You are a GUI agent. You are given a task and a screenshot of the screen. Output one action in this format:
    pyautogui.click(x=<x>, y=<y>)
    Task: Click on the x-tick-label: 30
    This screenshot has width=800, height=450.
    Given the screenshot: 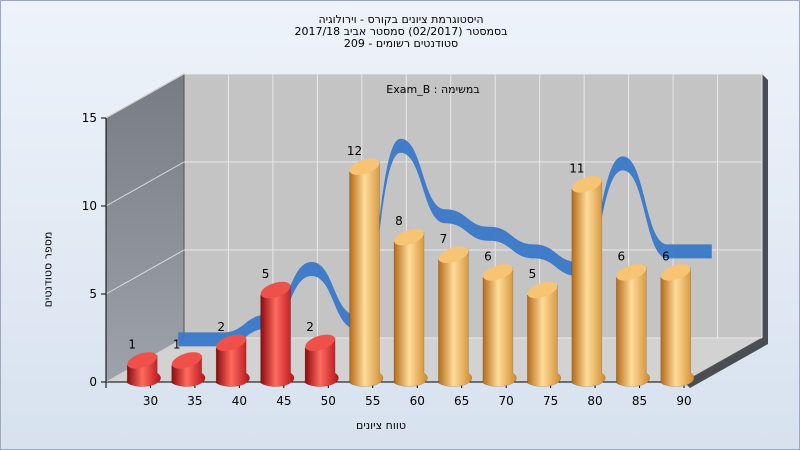 What is the action you would take?
    pyautogui.click(x=150, y=401)
    